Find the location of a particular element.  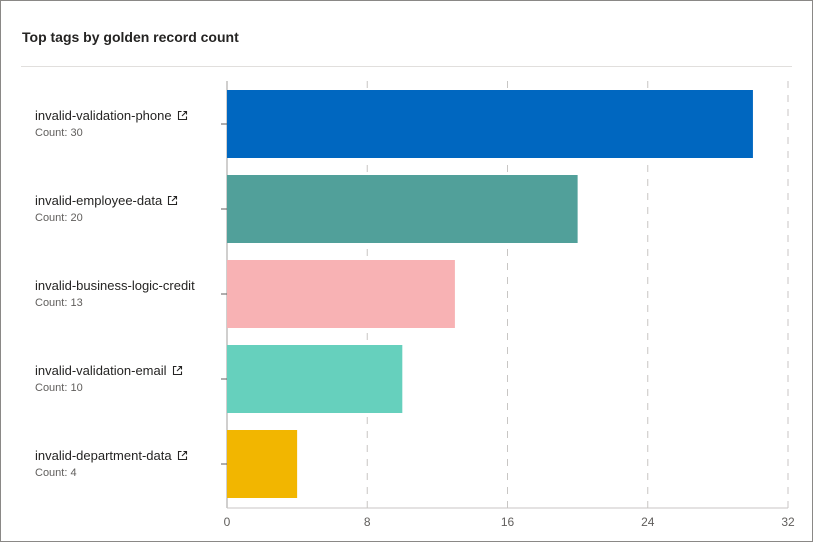

tag-name: invalid-business-logic-credit is located at coordinates (115, 285).